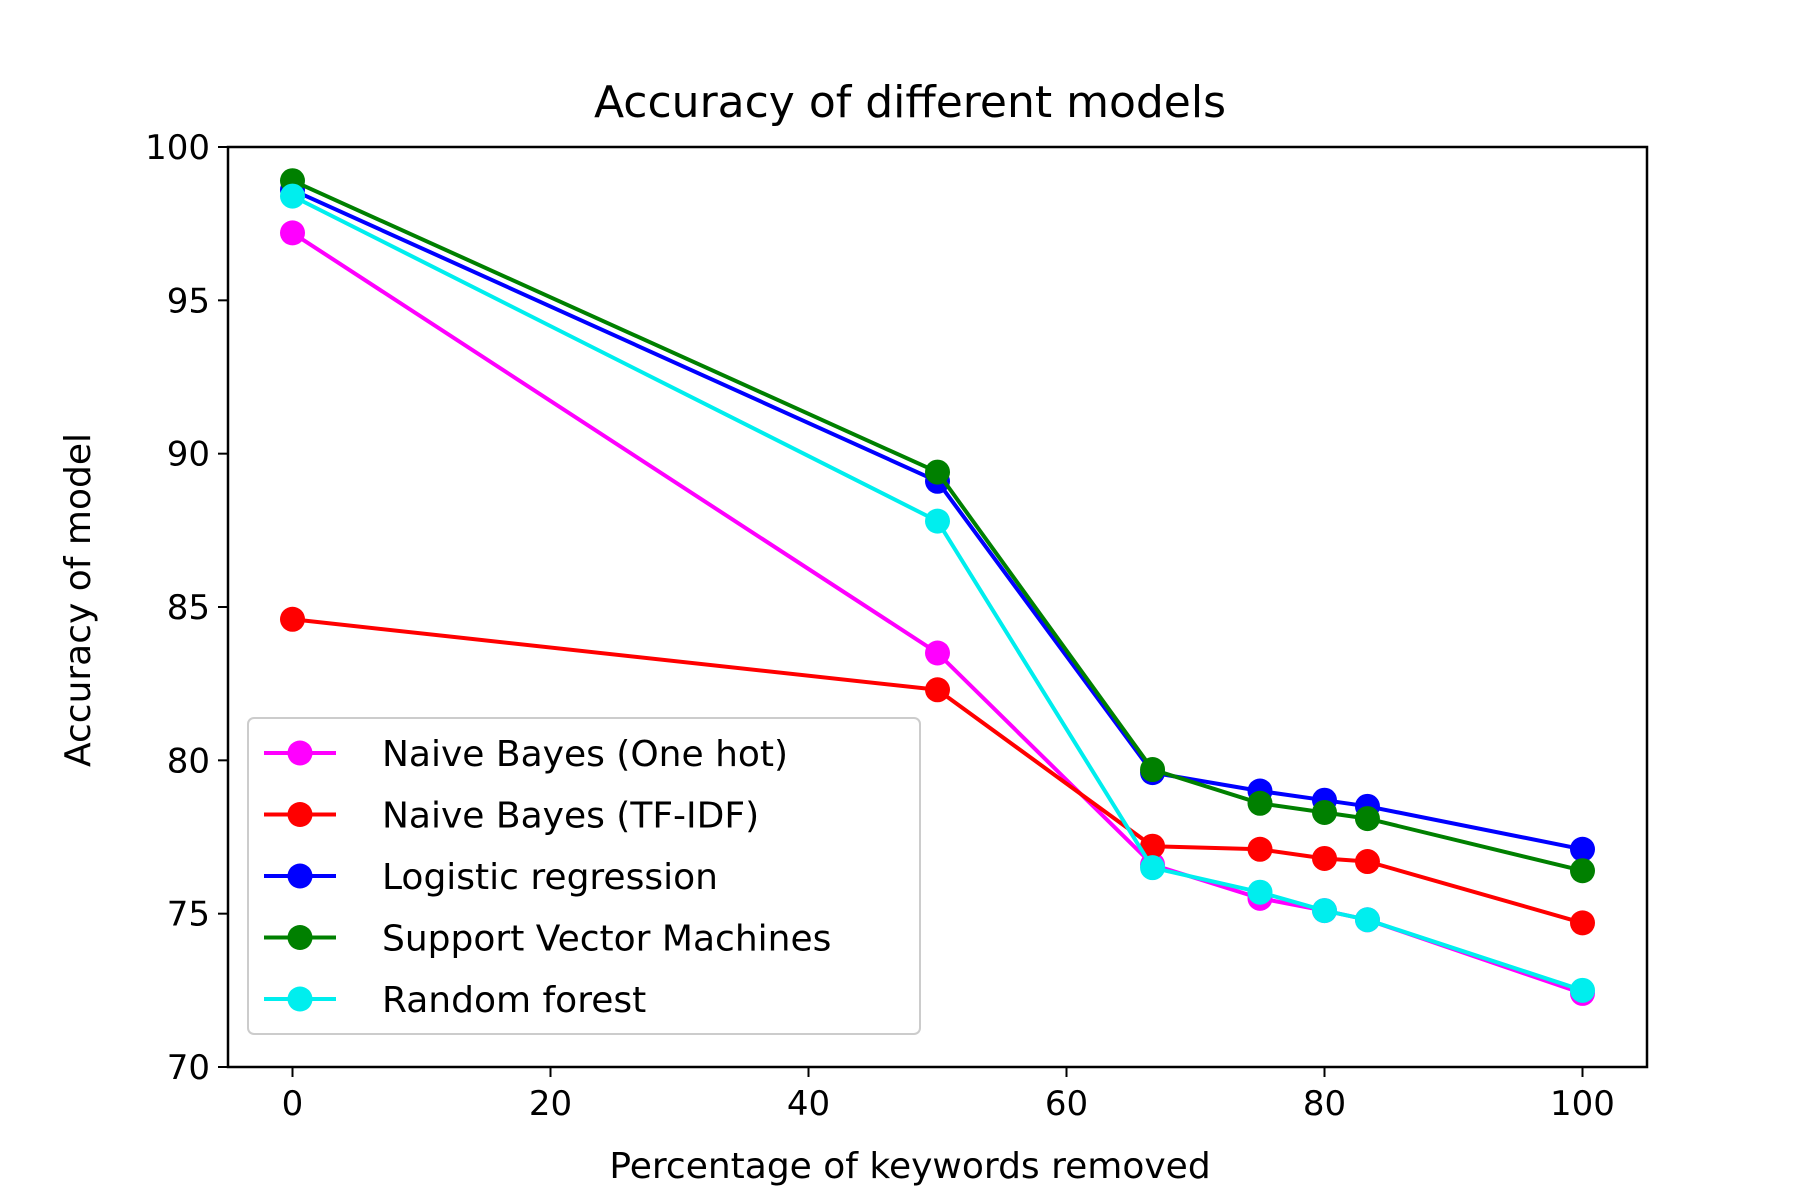 This screenshot has width=1800, height=1200. What do you see at coordinates (606, 939) in the screenshot?
I see `legend-label: Support Vector Machines` at bounding box center [606, 939].